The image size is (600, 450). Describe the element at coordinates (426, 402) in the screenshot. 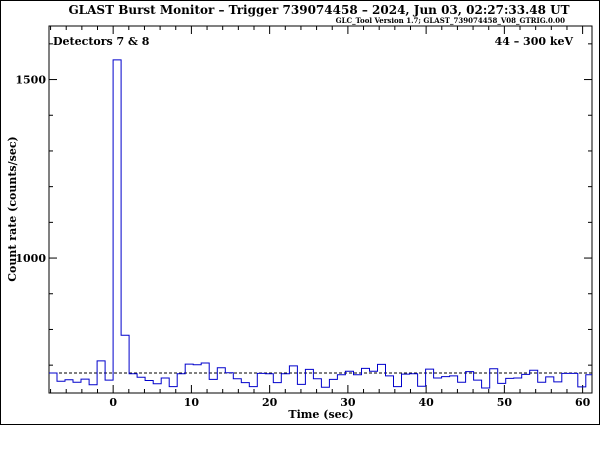

I see `x-tick-label: 40` at that location.